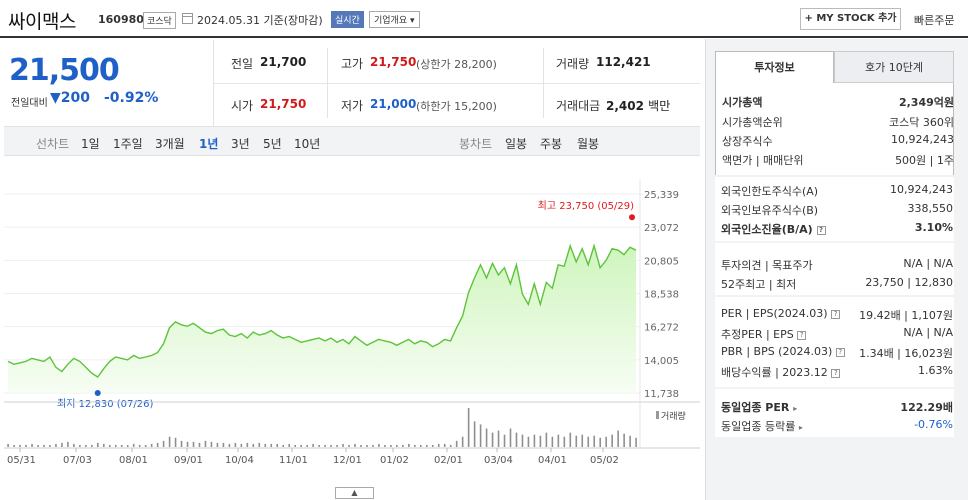 The height and width of the screenshot is (500, 968). Describe the element at coordinates (632, 217) in the screenshot. I see `max-marker` at that location.